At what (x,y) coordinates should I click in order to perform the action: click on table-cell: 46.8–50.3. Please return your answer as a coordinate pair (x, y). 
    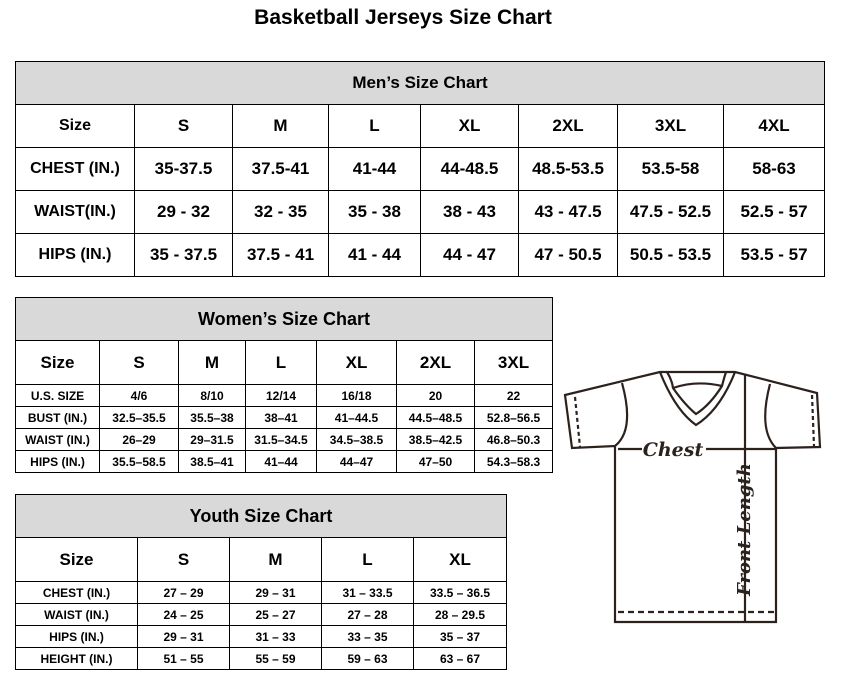
    Looking at the image, I should click on (513, 439).